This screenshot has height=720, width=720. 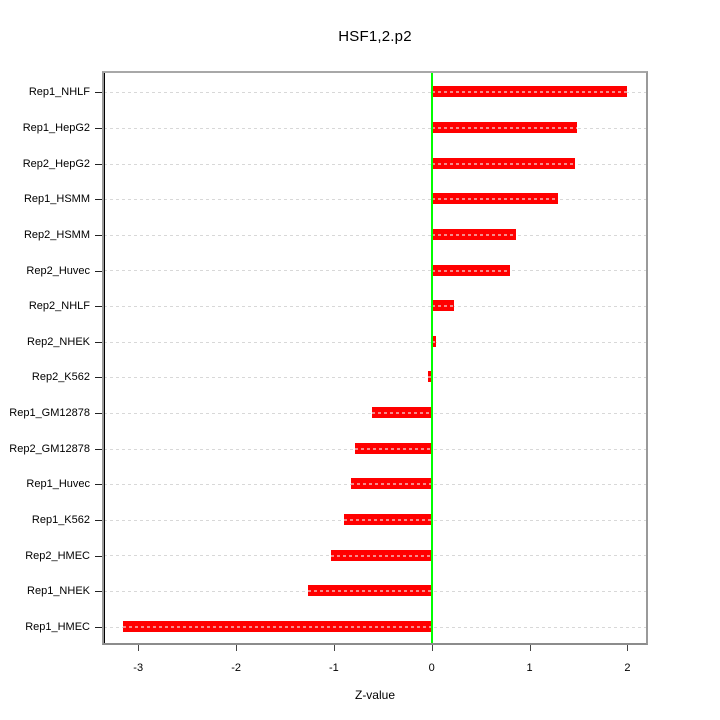 I want to click on y-axis-label: Rep2_NHEK, so click(x=58, y=341).